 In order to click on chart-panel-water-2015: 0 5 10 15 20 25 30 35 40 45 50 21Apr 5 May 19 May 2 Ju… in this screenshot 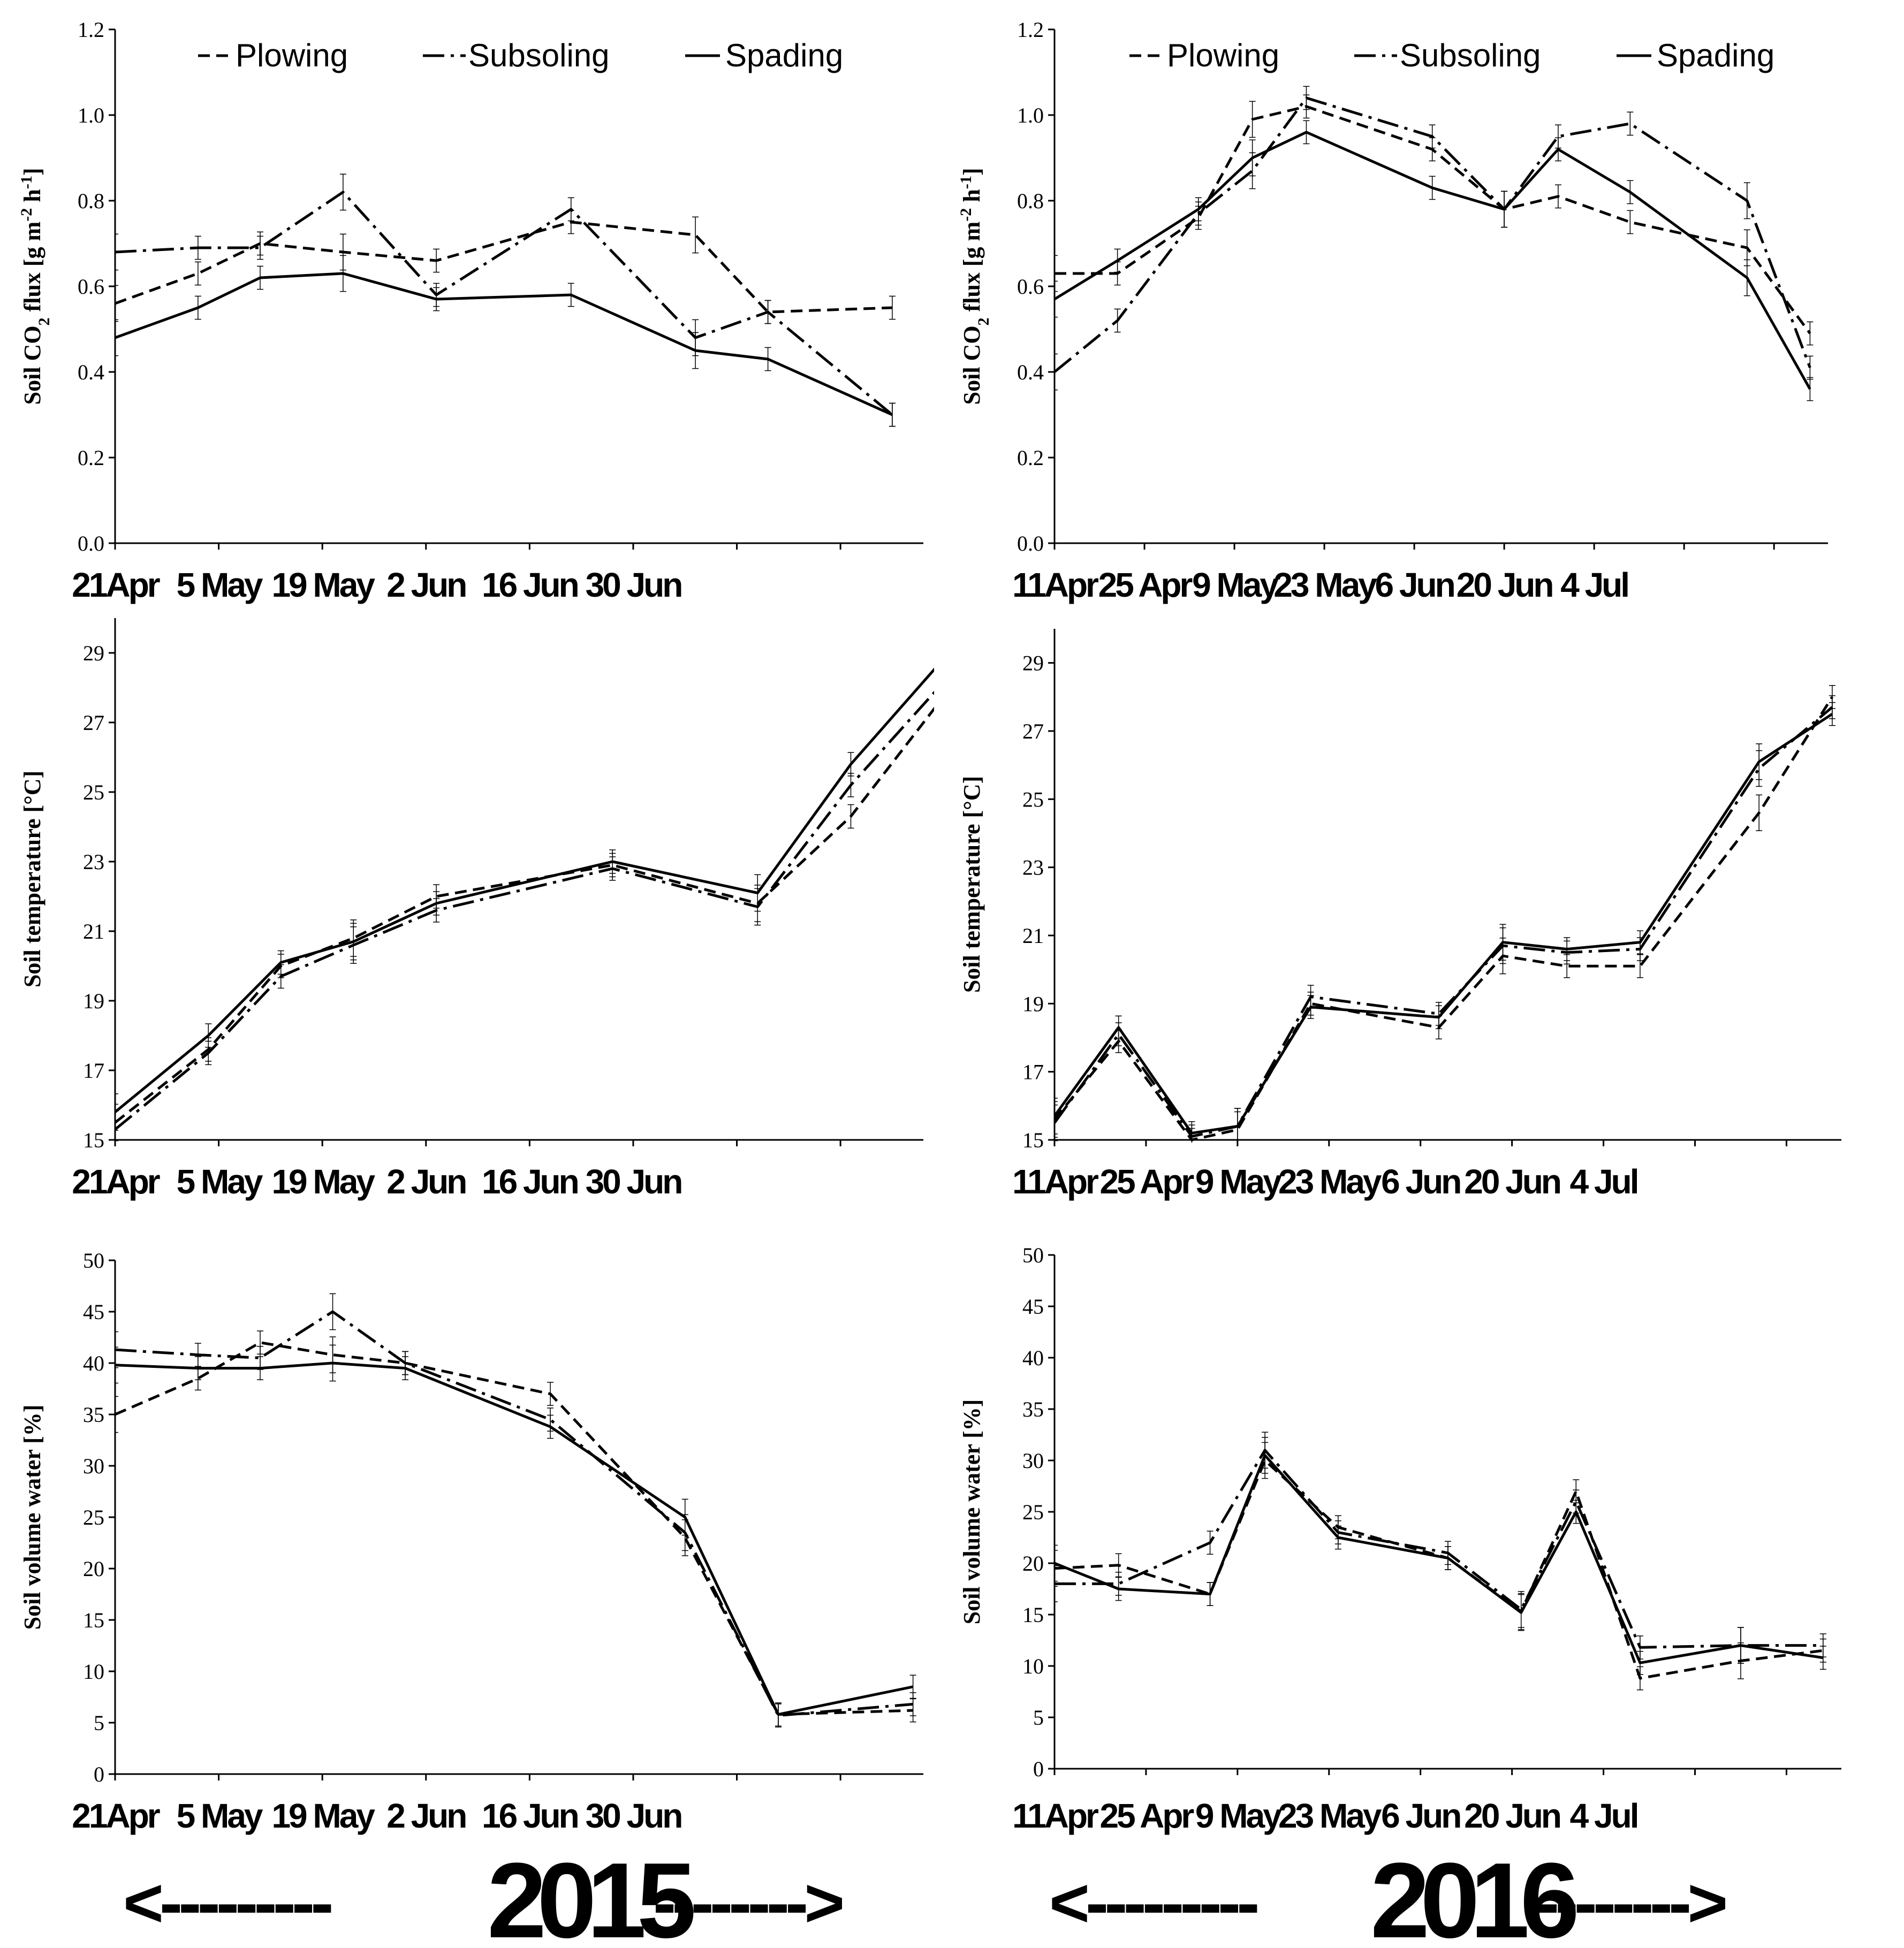, I will do `click(471, 1542)`.